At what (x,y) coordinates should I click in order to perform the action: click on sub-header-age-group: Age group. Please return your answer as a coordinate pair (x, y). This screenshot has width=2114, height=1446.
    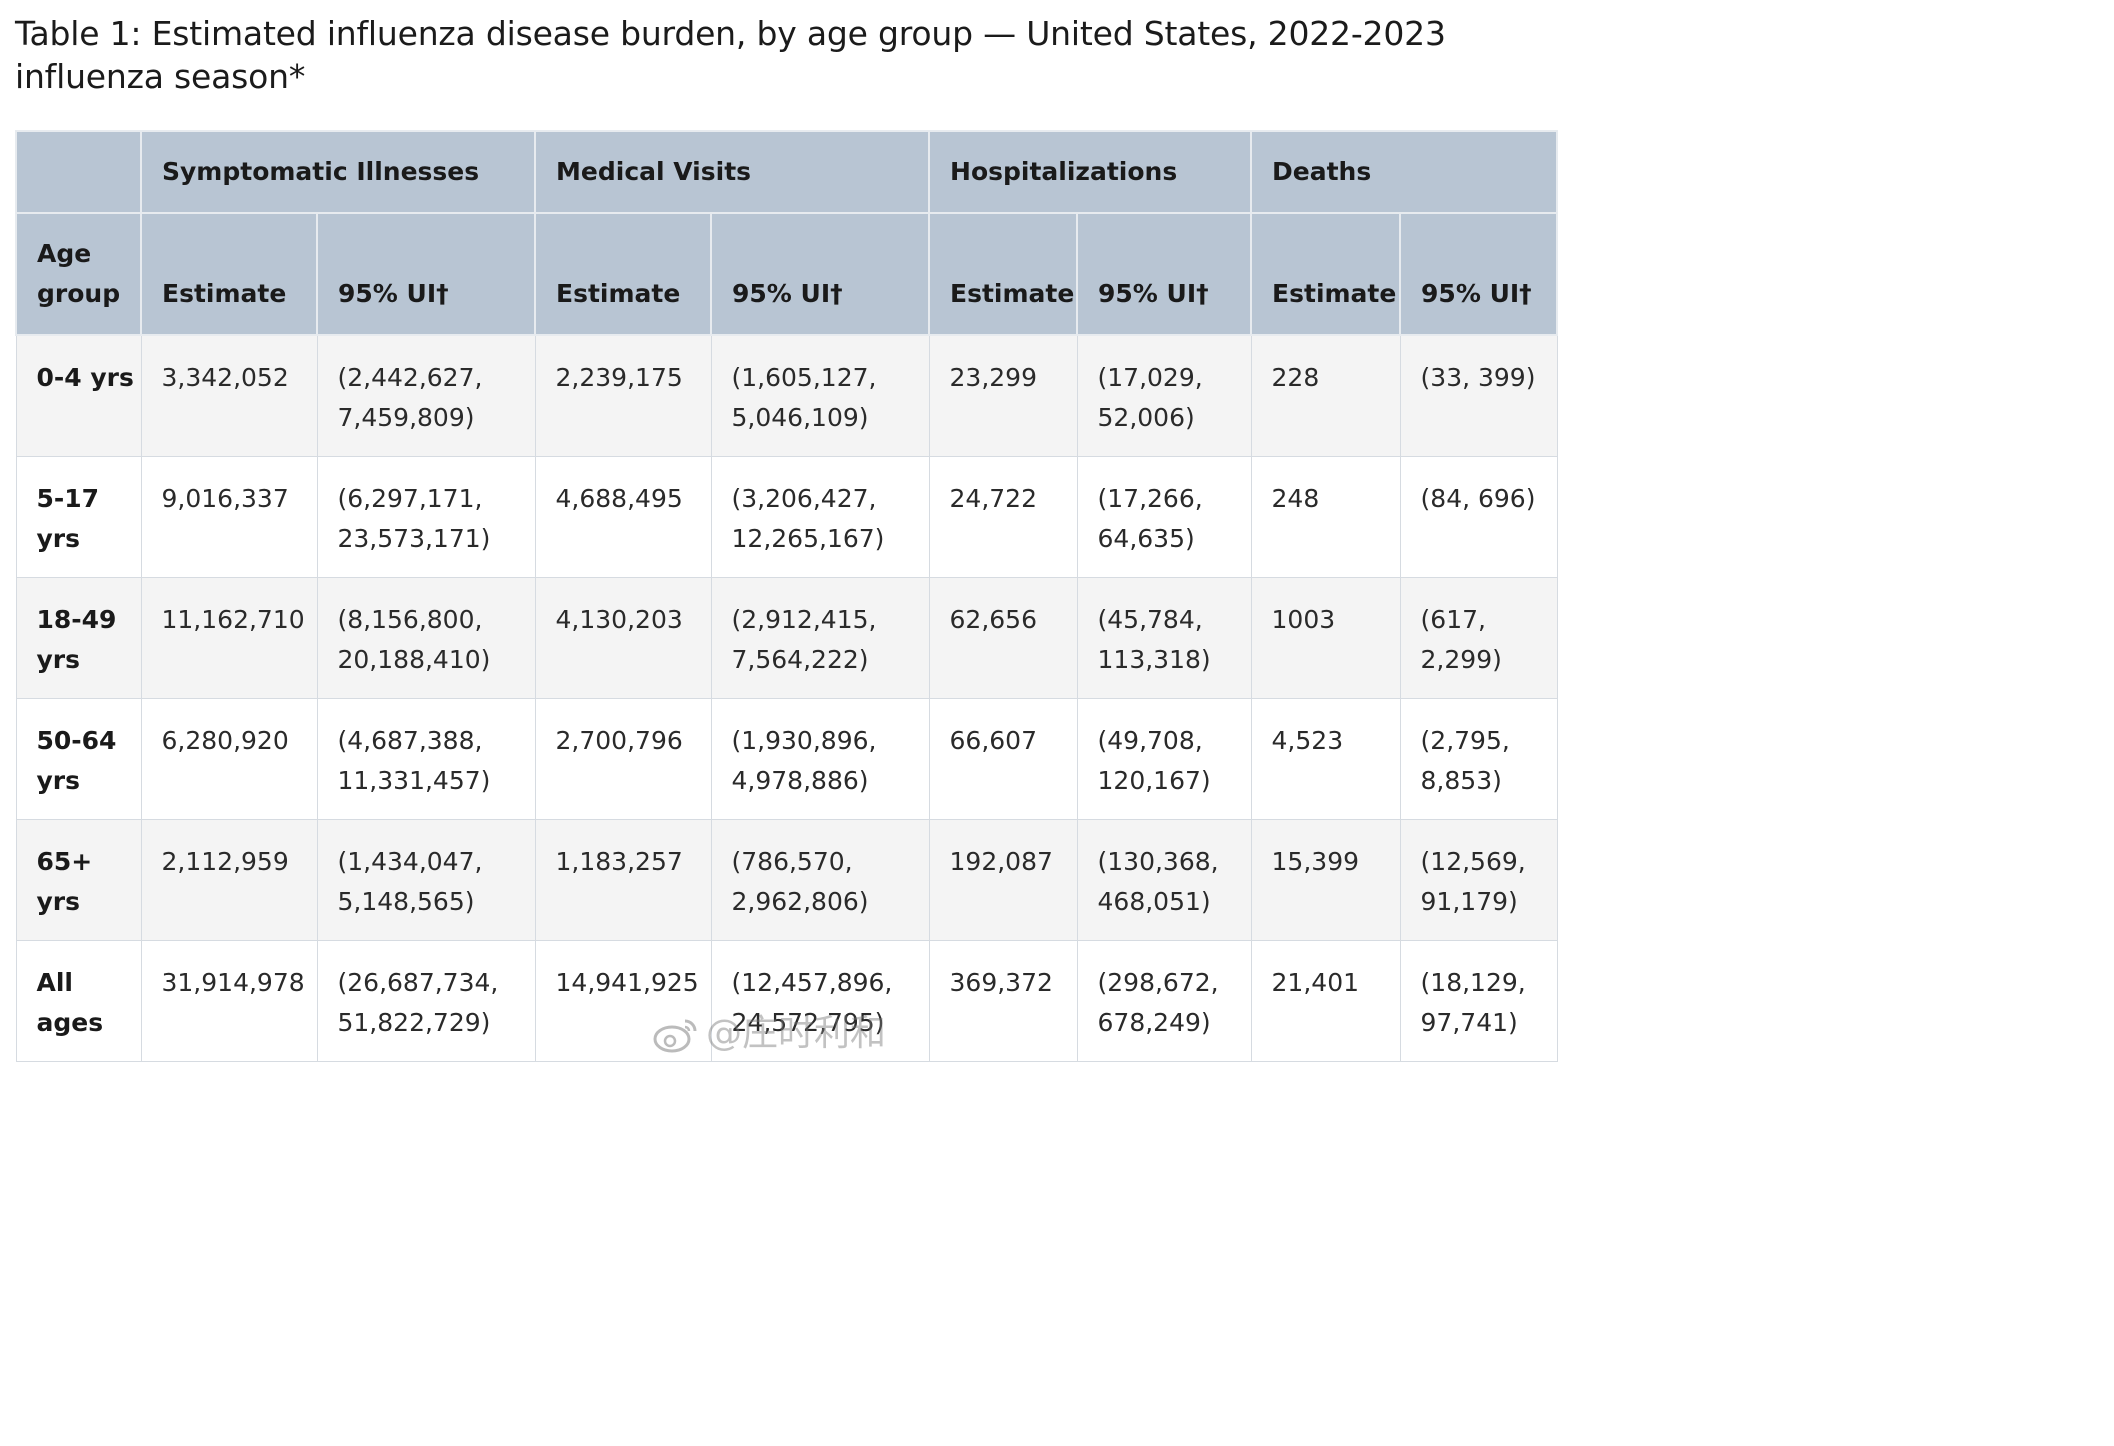
    Looking at the image, I should click on (78, 274).